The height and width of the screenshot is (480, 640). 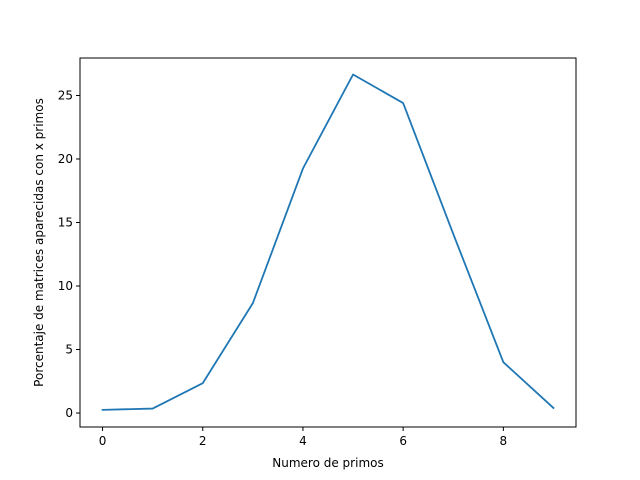 I want to click on y-tick-label: 5, so click(x=69, y=350).